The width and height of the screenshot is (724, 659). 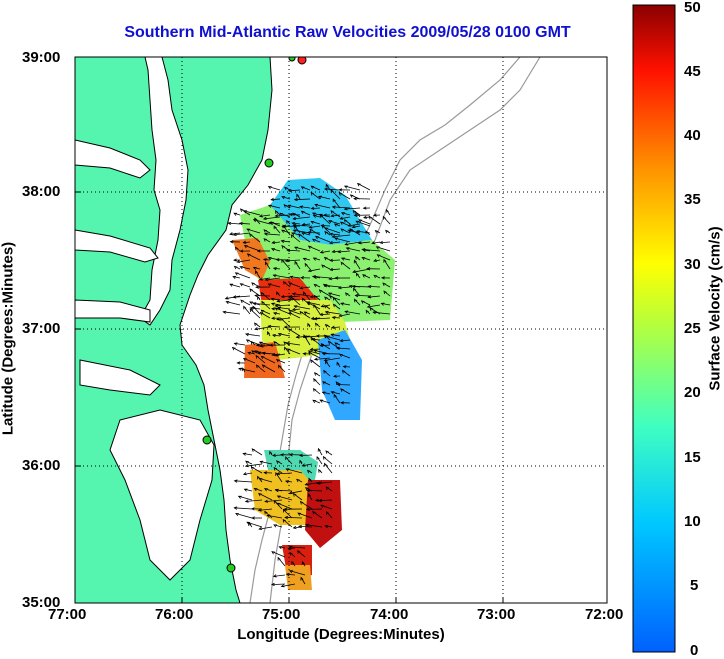 I want to click on colorbar-tick: 40, so click(x=692, y=135).